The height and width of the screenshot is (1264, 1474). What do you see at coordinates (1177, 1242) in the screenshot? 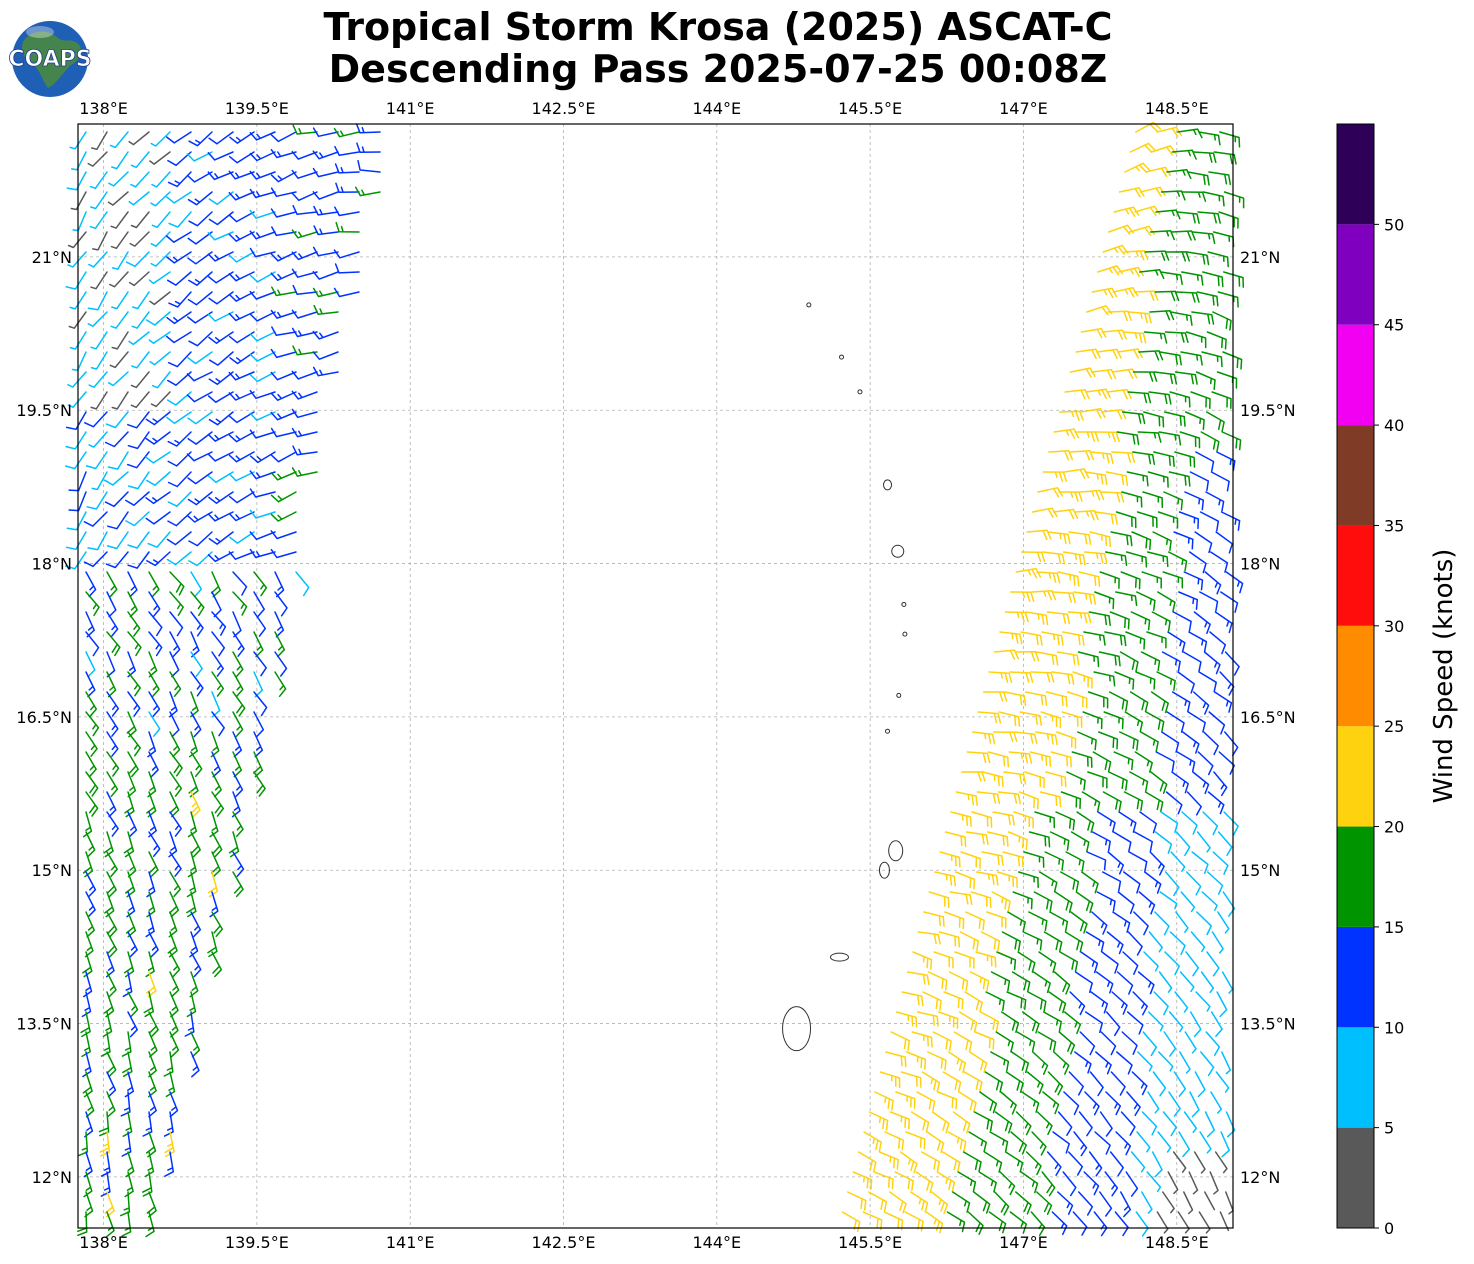
I see `lon-tick-label-bottom: 148.5°E` at bounding box center [1177, 1242].